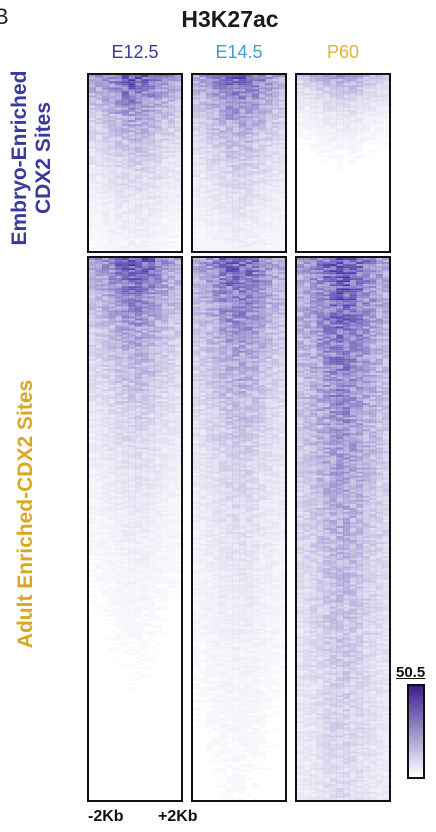 The width and height of the screenshot is (436, 832). Describe the element at coordinates (106, 816) in the screenshot. I see `x-axis-left-label: -2Kb` at that location.